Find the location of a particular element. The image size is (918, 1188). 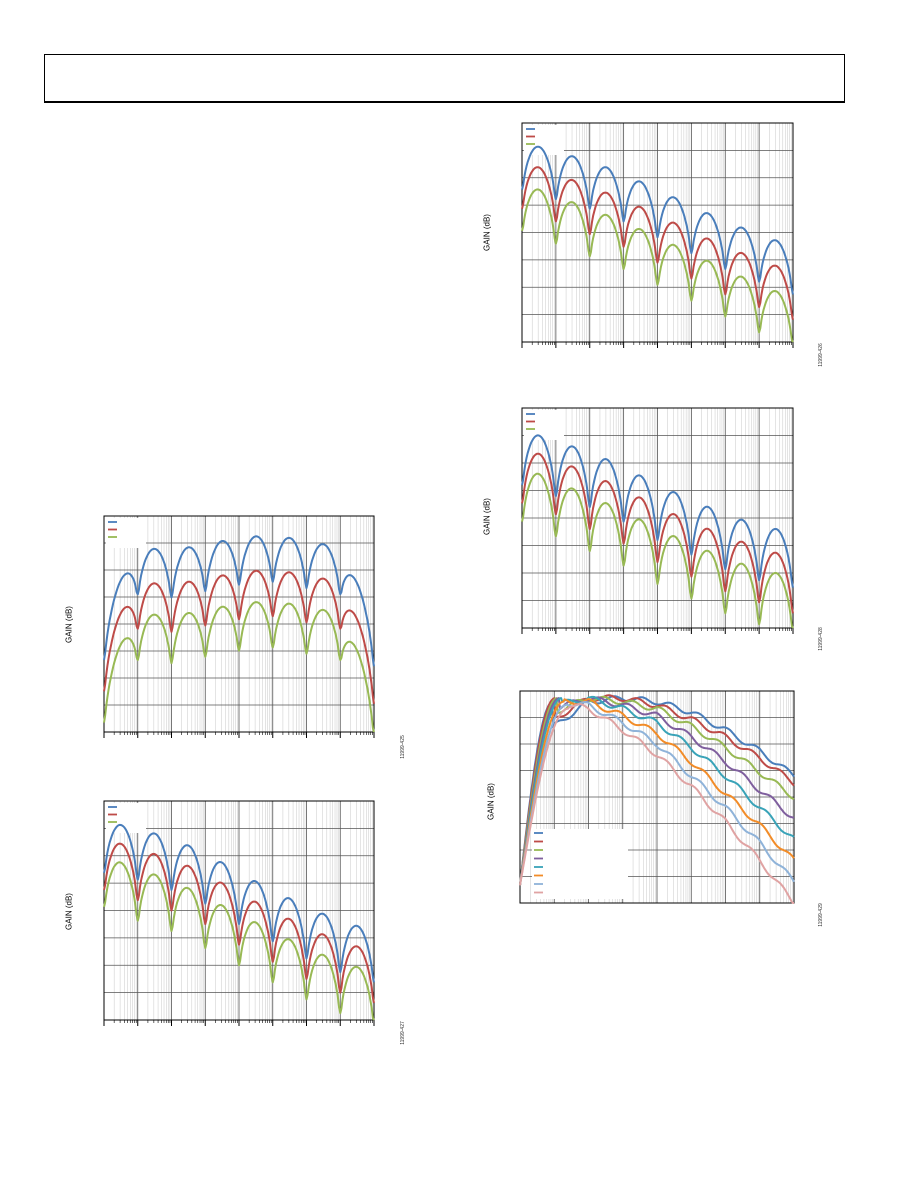

page-header-box is located at coordinates (444, 78).